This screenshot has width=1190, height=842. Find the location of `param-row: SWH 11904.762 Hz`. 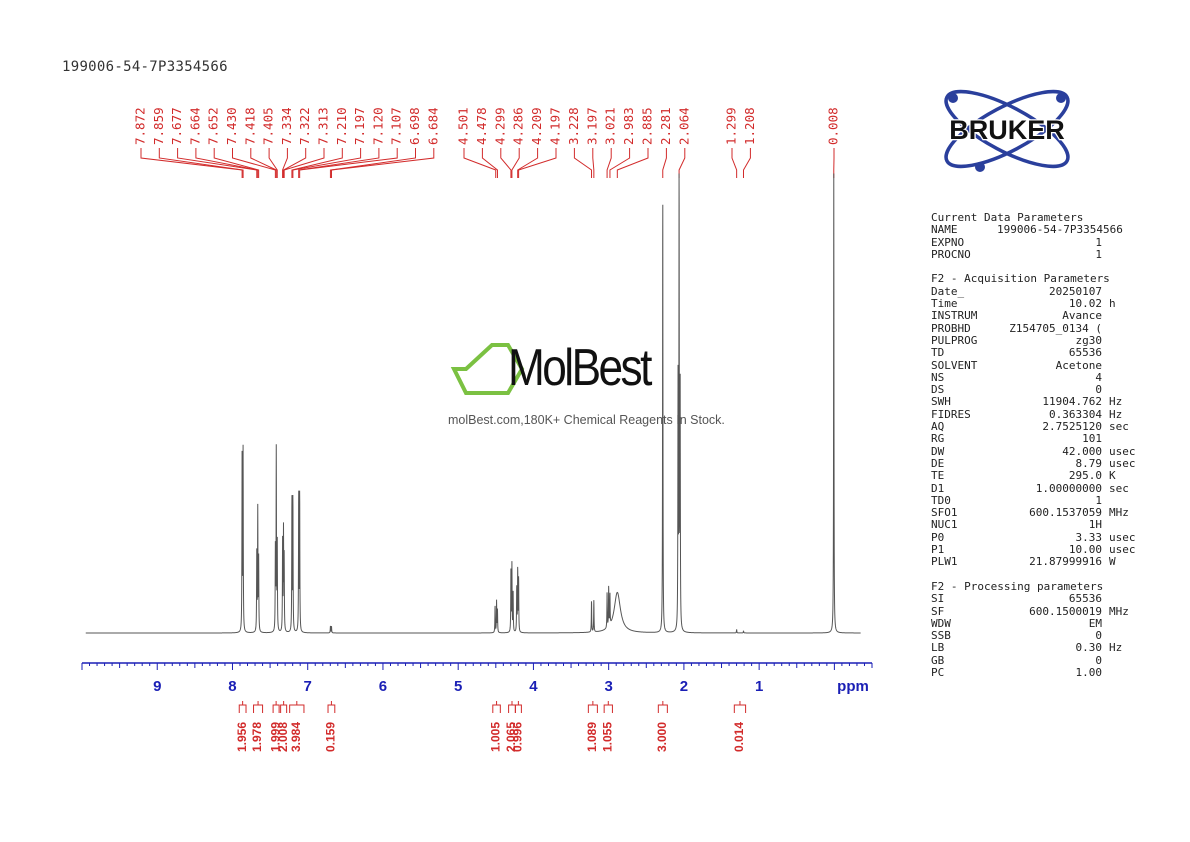

param-row: SWH 11904.762 Hz is located at coordinates (1041, 402).